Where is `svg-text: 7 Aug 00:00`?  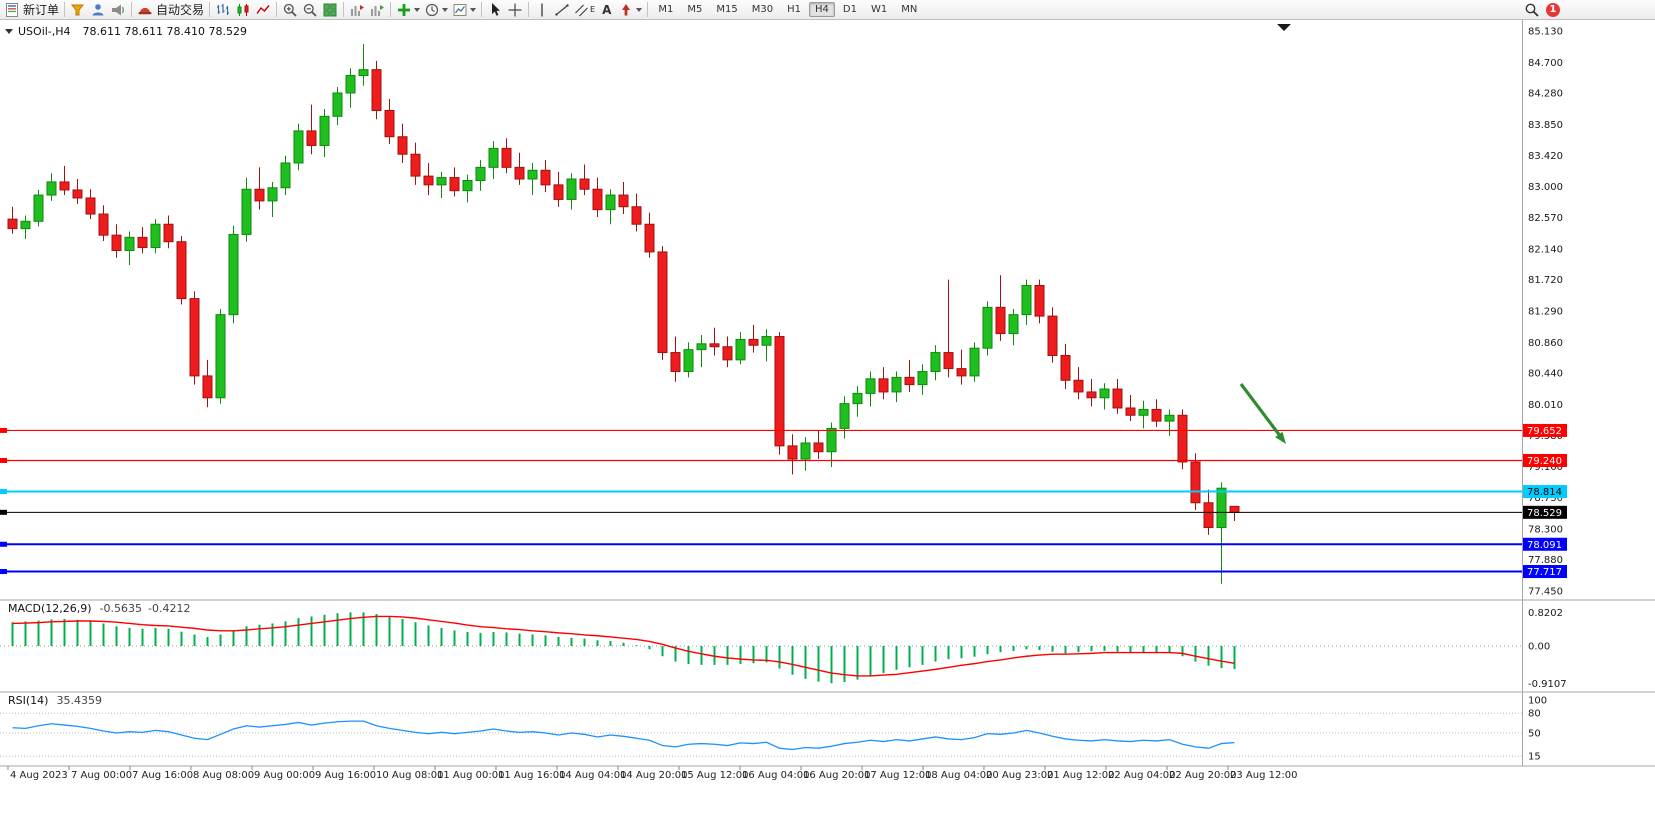 svg-text: 7 Aug 00:00 is located at coordinates (101, 775).